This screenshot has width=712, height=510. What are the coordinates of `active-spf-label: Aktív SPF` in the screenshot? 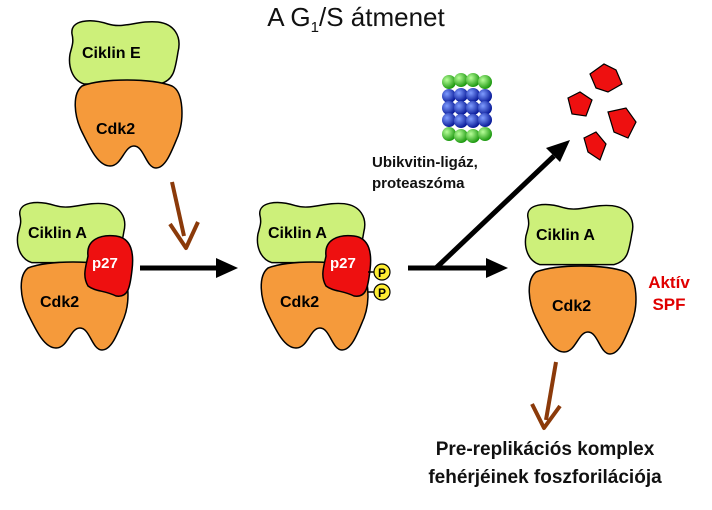 It's located at (669, 294).